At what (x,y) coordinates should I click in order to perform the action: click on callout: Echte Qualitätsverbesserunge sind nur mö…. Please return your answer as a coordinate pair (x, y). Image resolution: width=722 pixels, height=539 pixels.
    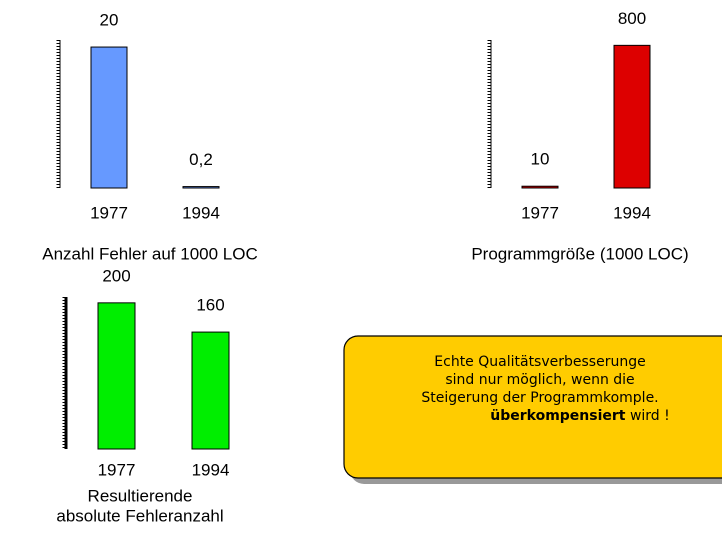
    Looking at the image, I should click on (532, 409).